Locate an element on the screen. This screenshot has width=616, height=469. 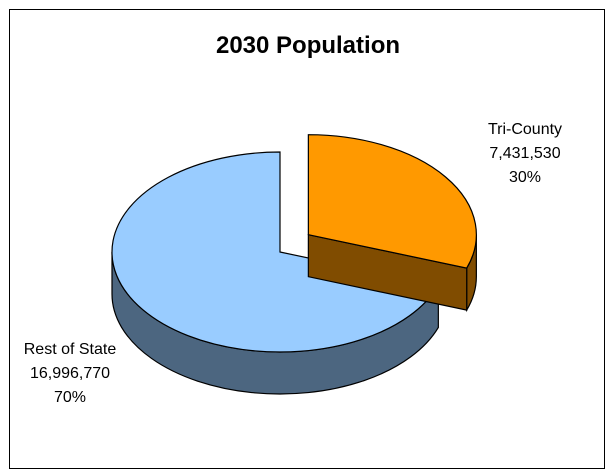
slice-name: Rest of State is located at coordinates (70, 349).